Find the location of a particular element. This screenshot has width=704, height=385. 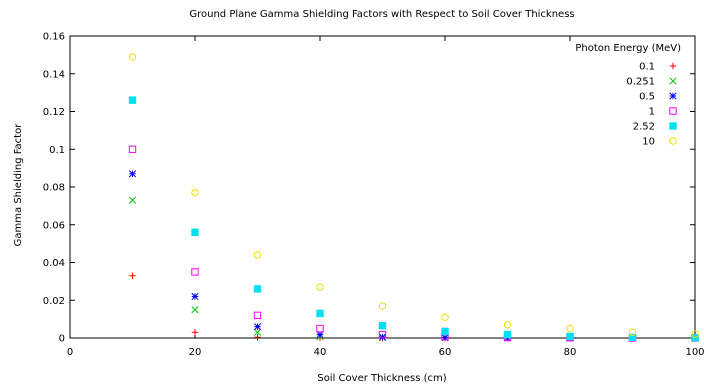

y-tick-label: 0.06 is located at coordinates (54, 225).